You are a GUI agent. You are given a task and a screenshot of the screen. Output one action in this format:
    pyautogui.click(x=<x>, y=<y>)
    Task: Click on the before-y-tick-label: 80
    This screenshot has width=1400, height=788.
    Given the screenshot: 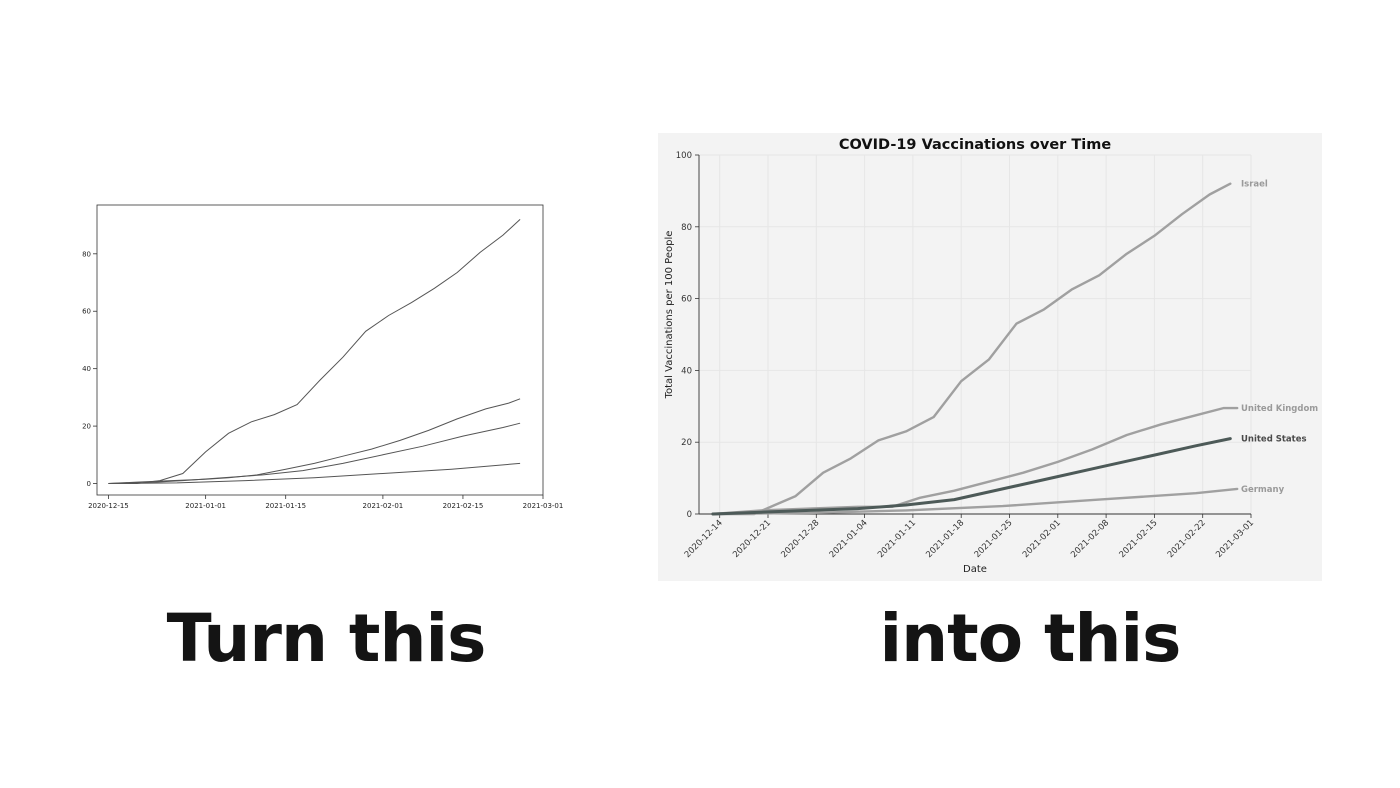 What is the action you would take?
    pyautogui.click(x=86, y=254)
    